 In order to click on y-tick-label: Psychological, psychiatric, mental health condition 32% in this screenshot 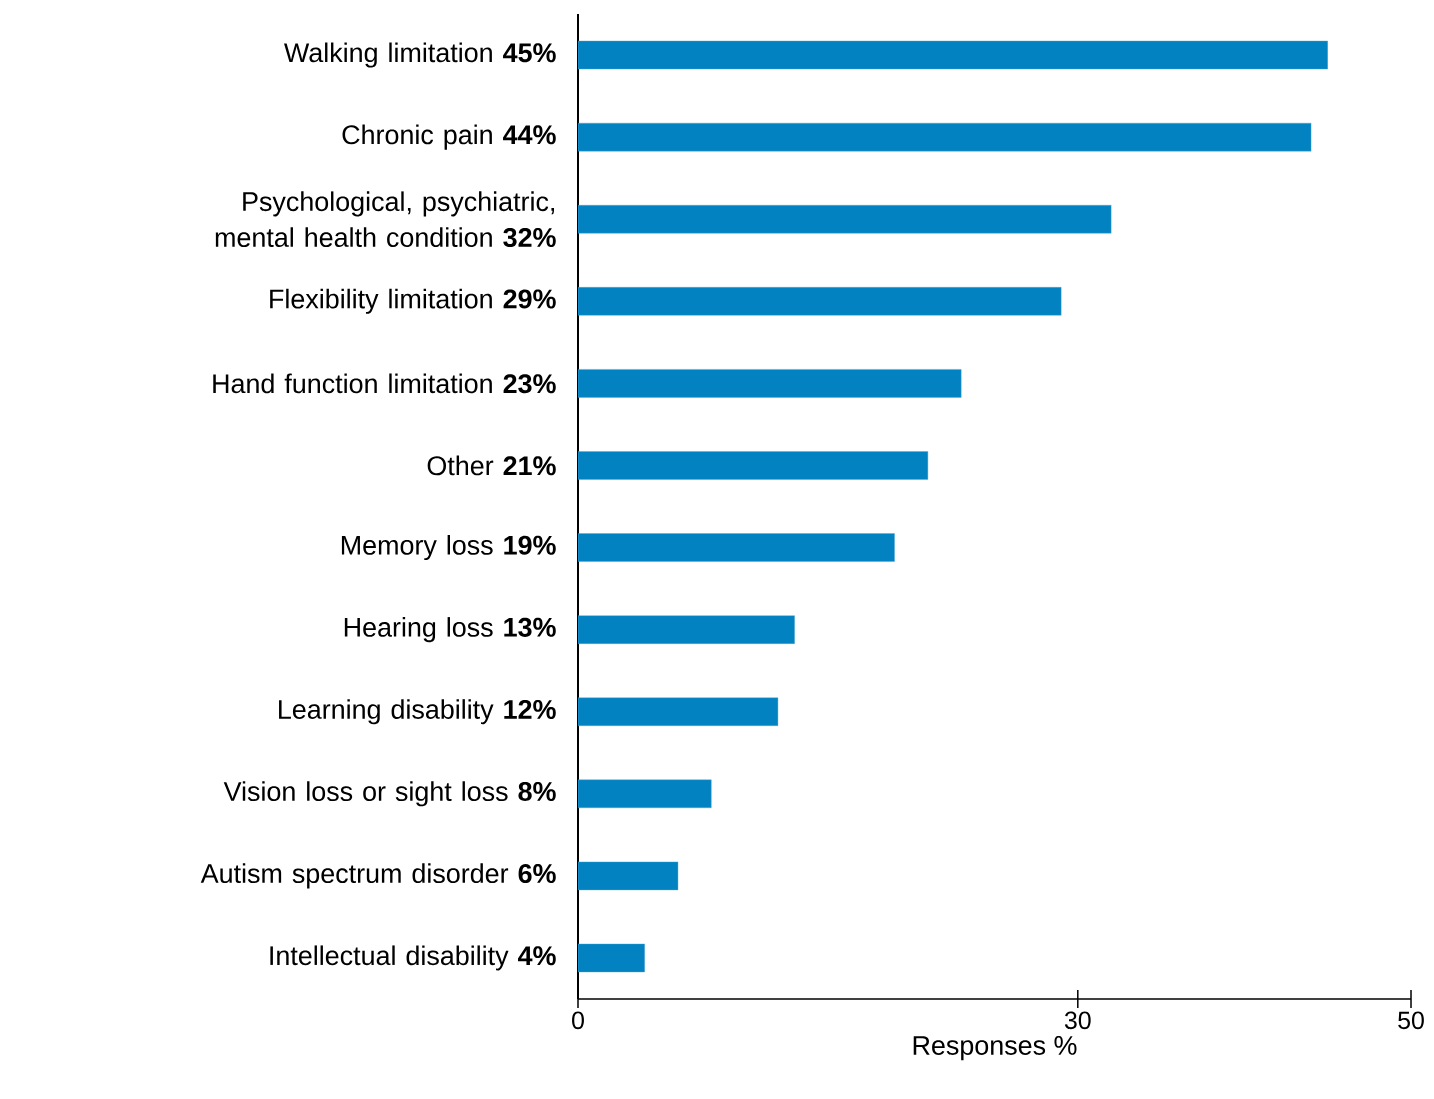, I will do `click(385, 219)`.